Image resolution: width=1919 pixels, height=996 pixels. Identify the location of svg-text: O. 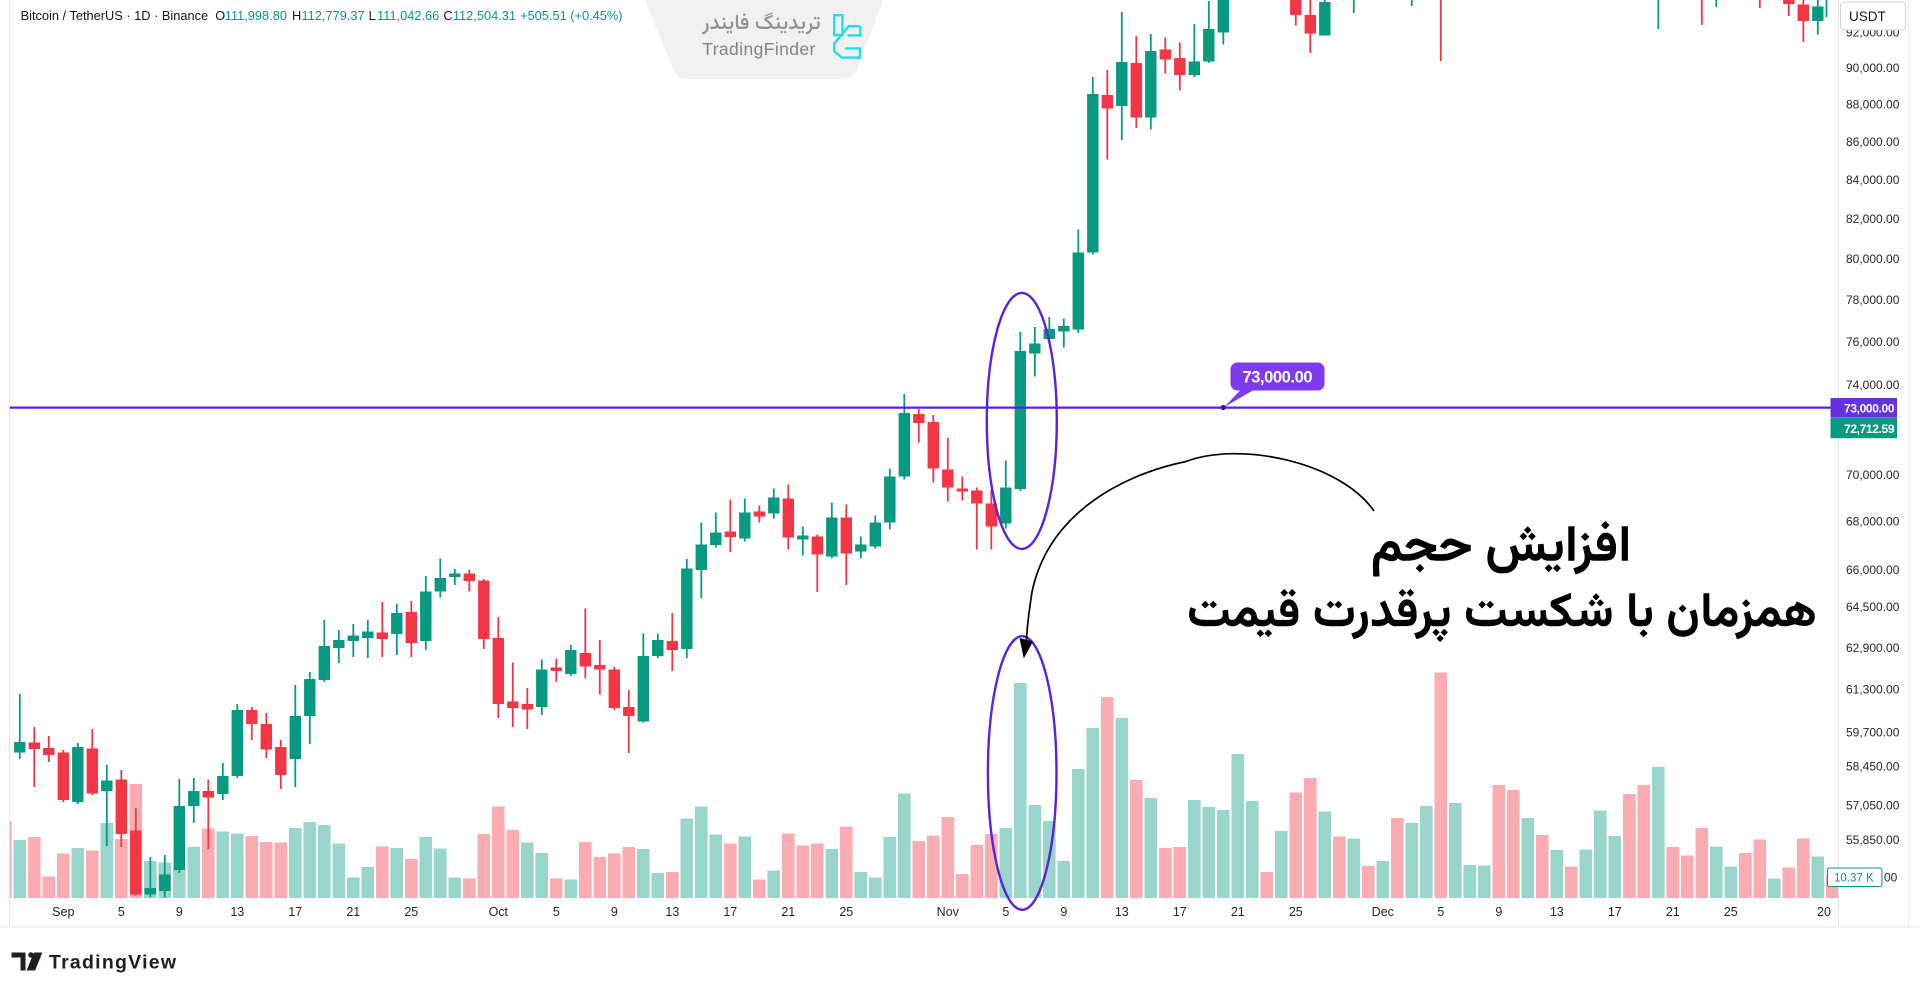
(220, 15).